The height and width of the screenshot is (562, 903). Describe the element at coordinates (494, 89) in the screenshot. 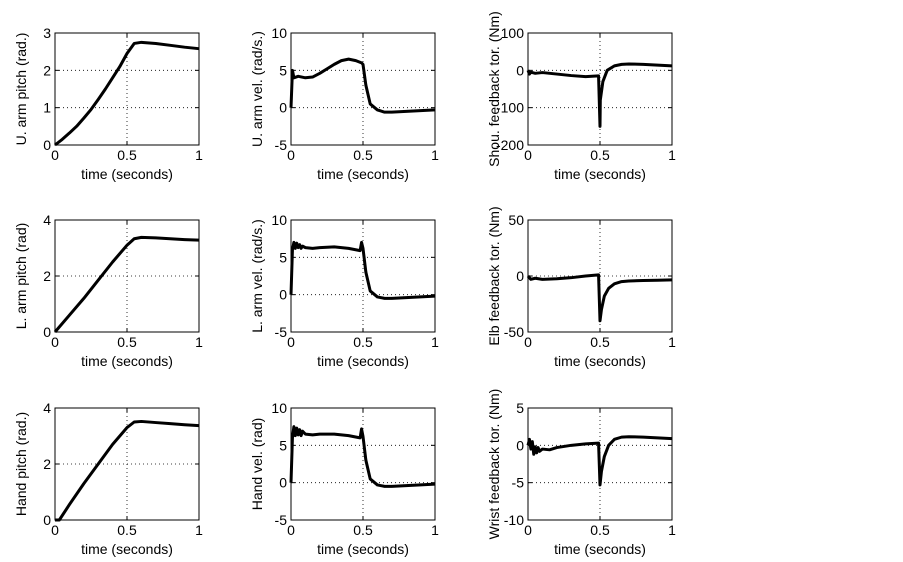

I see `y-axis-label: Shou. feedback tor. (Nm)` at that location.